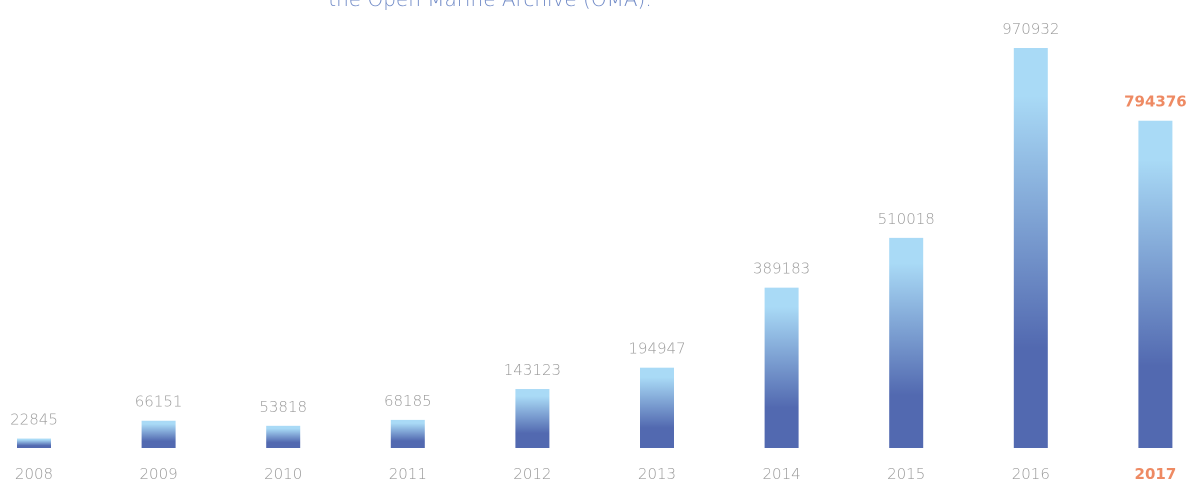  What do you see at coordinates (34, 420) in the screenshot?
I see `value-label: 22845` at bounding box center [34, 420].